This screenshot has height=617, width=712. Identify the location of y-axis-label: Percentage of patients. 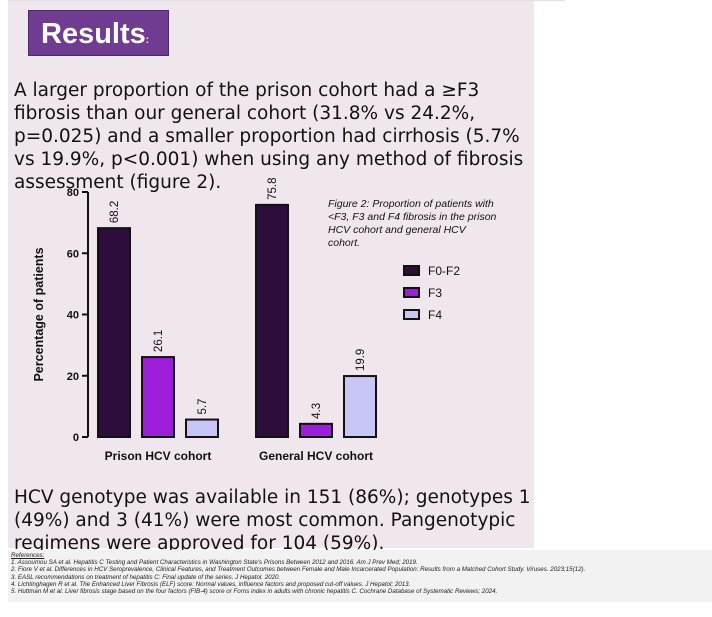
(39, 314).